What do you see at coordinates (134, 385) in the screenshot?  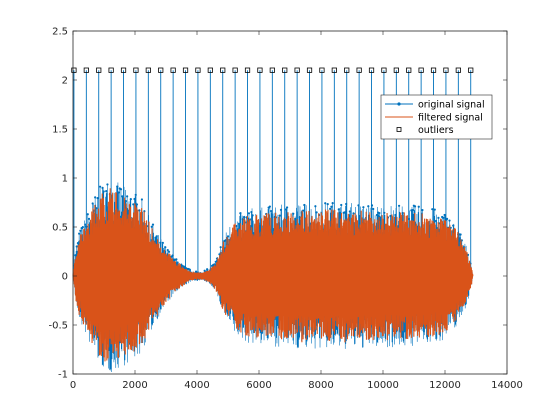 I see `x-tick-label: 2000` at bounding box center [134, 385].